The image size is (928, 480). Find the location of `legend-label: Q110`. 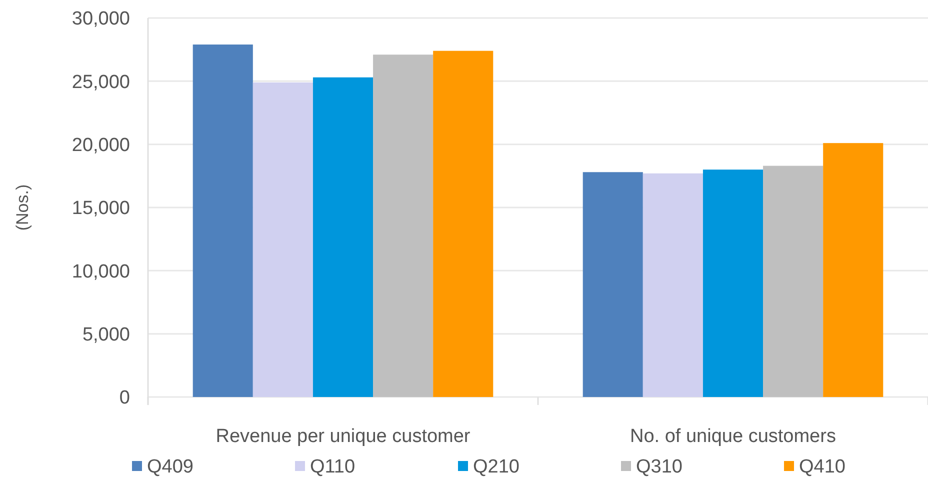

legend-label: Q110 is located at coordinates (333, 467).